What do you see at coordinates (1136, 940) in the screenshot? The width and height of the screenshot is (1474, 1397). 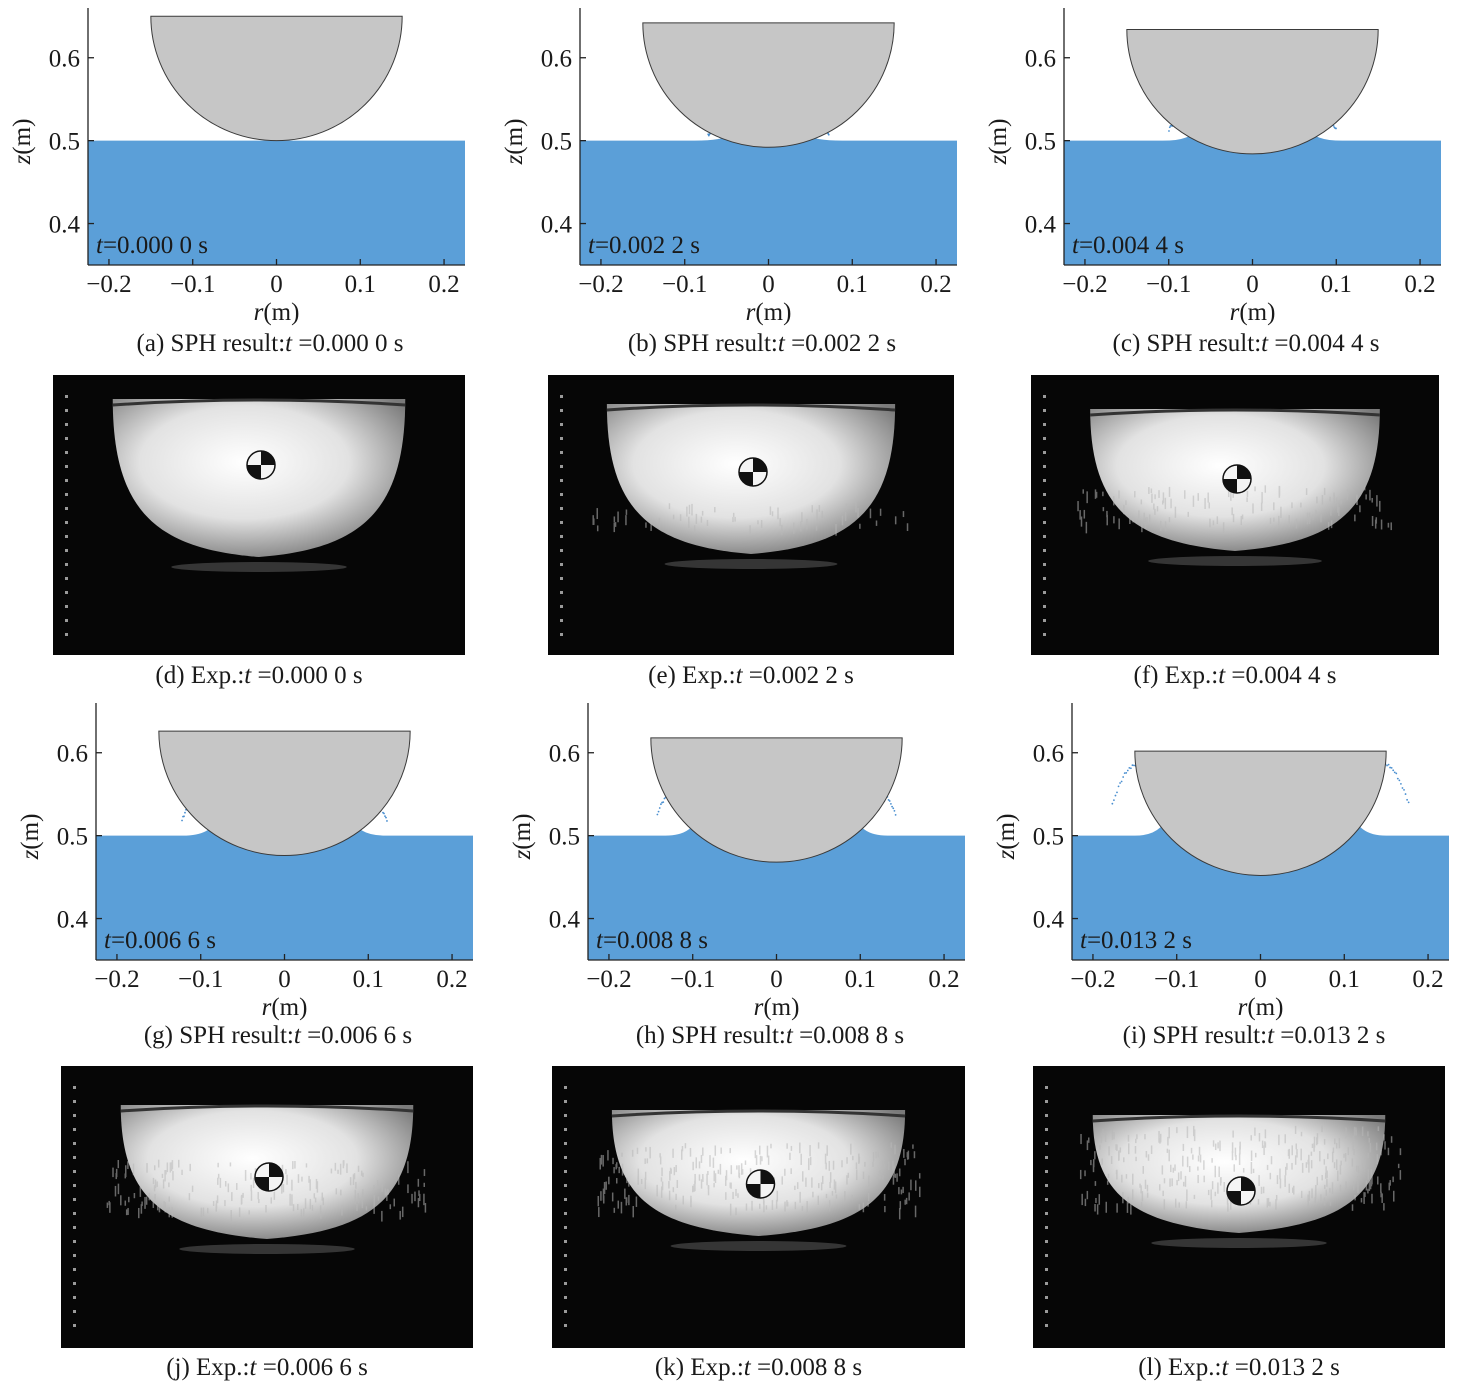 I see `time-annotation: t=0.013 2 s` at bounding box center [1136, 940].